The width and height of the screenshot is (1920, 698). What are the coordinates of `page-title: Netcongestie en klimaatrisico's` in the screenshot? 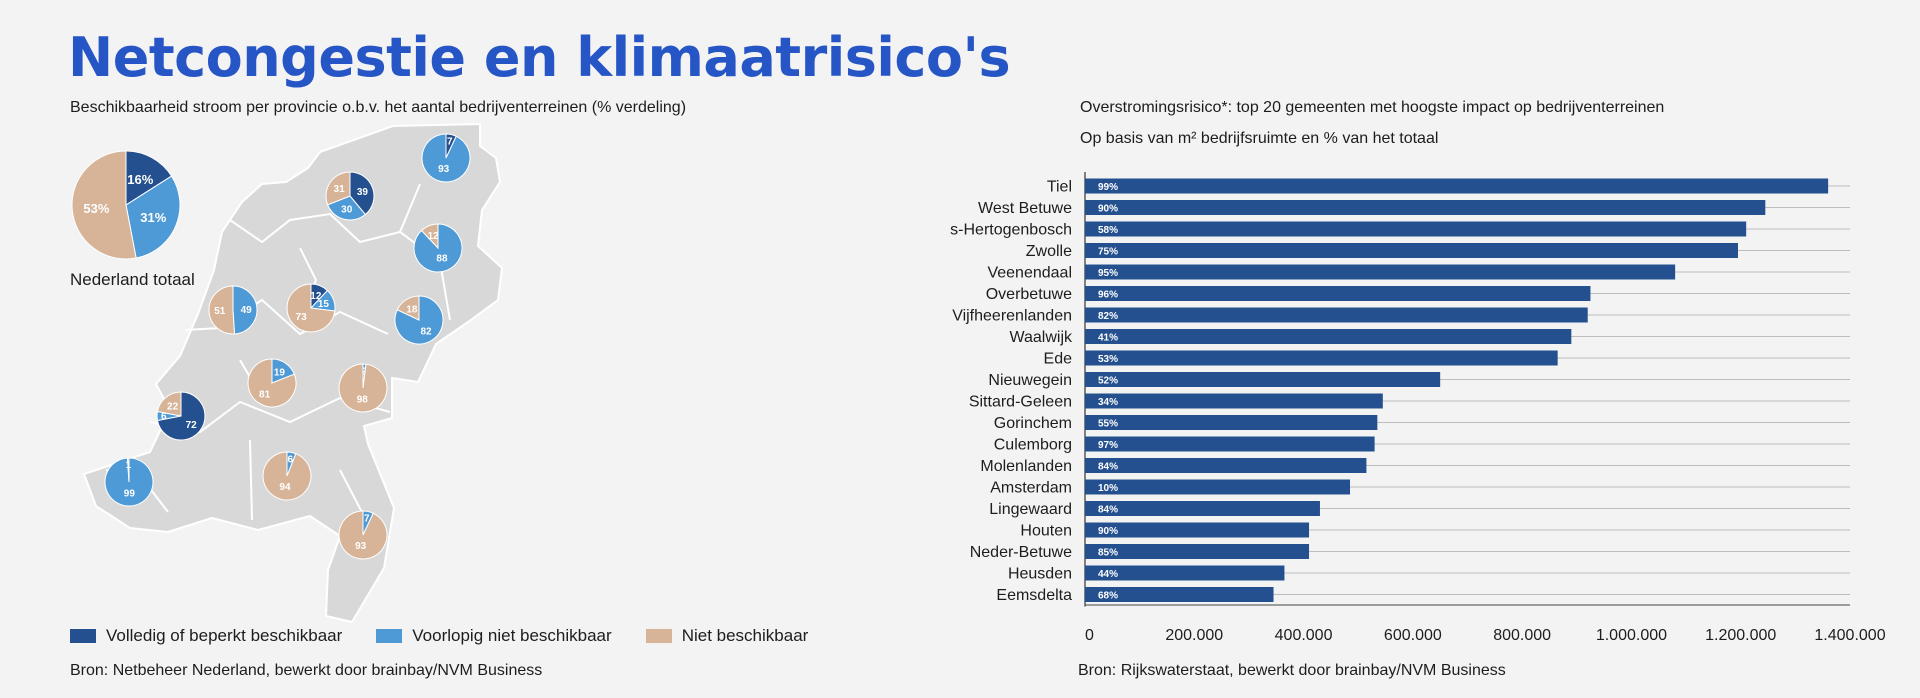 It's located at (539, 57).